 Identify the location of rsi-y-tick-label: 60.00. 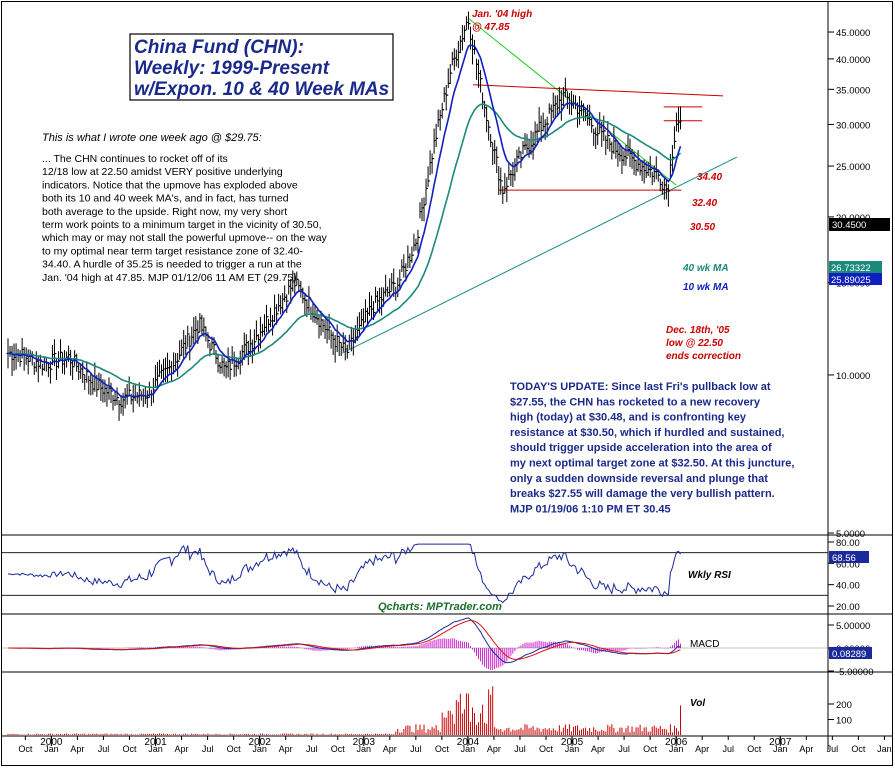
(848, 564).